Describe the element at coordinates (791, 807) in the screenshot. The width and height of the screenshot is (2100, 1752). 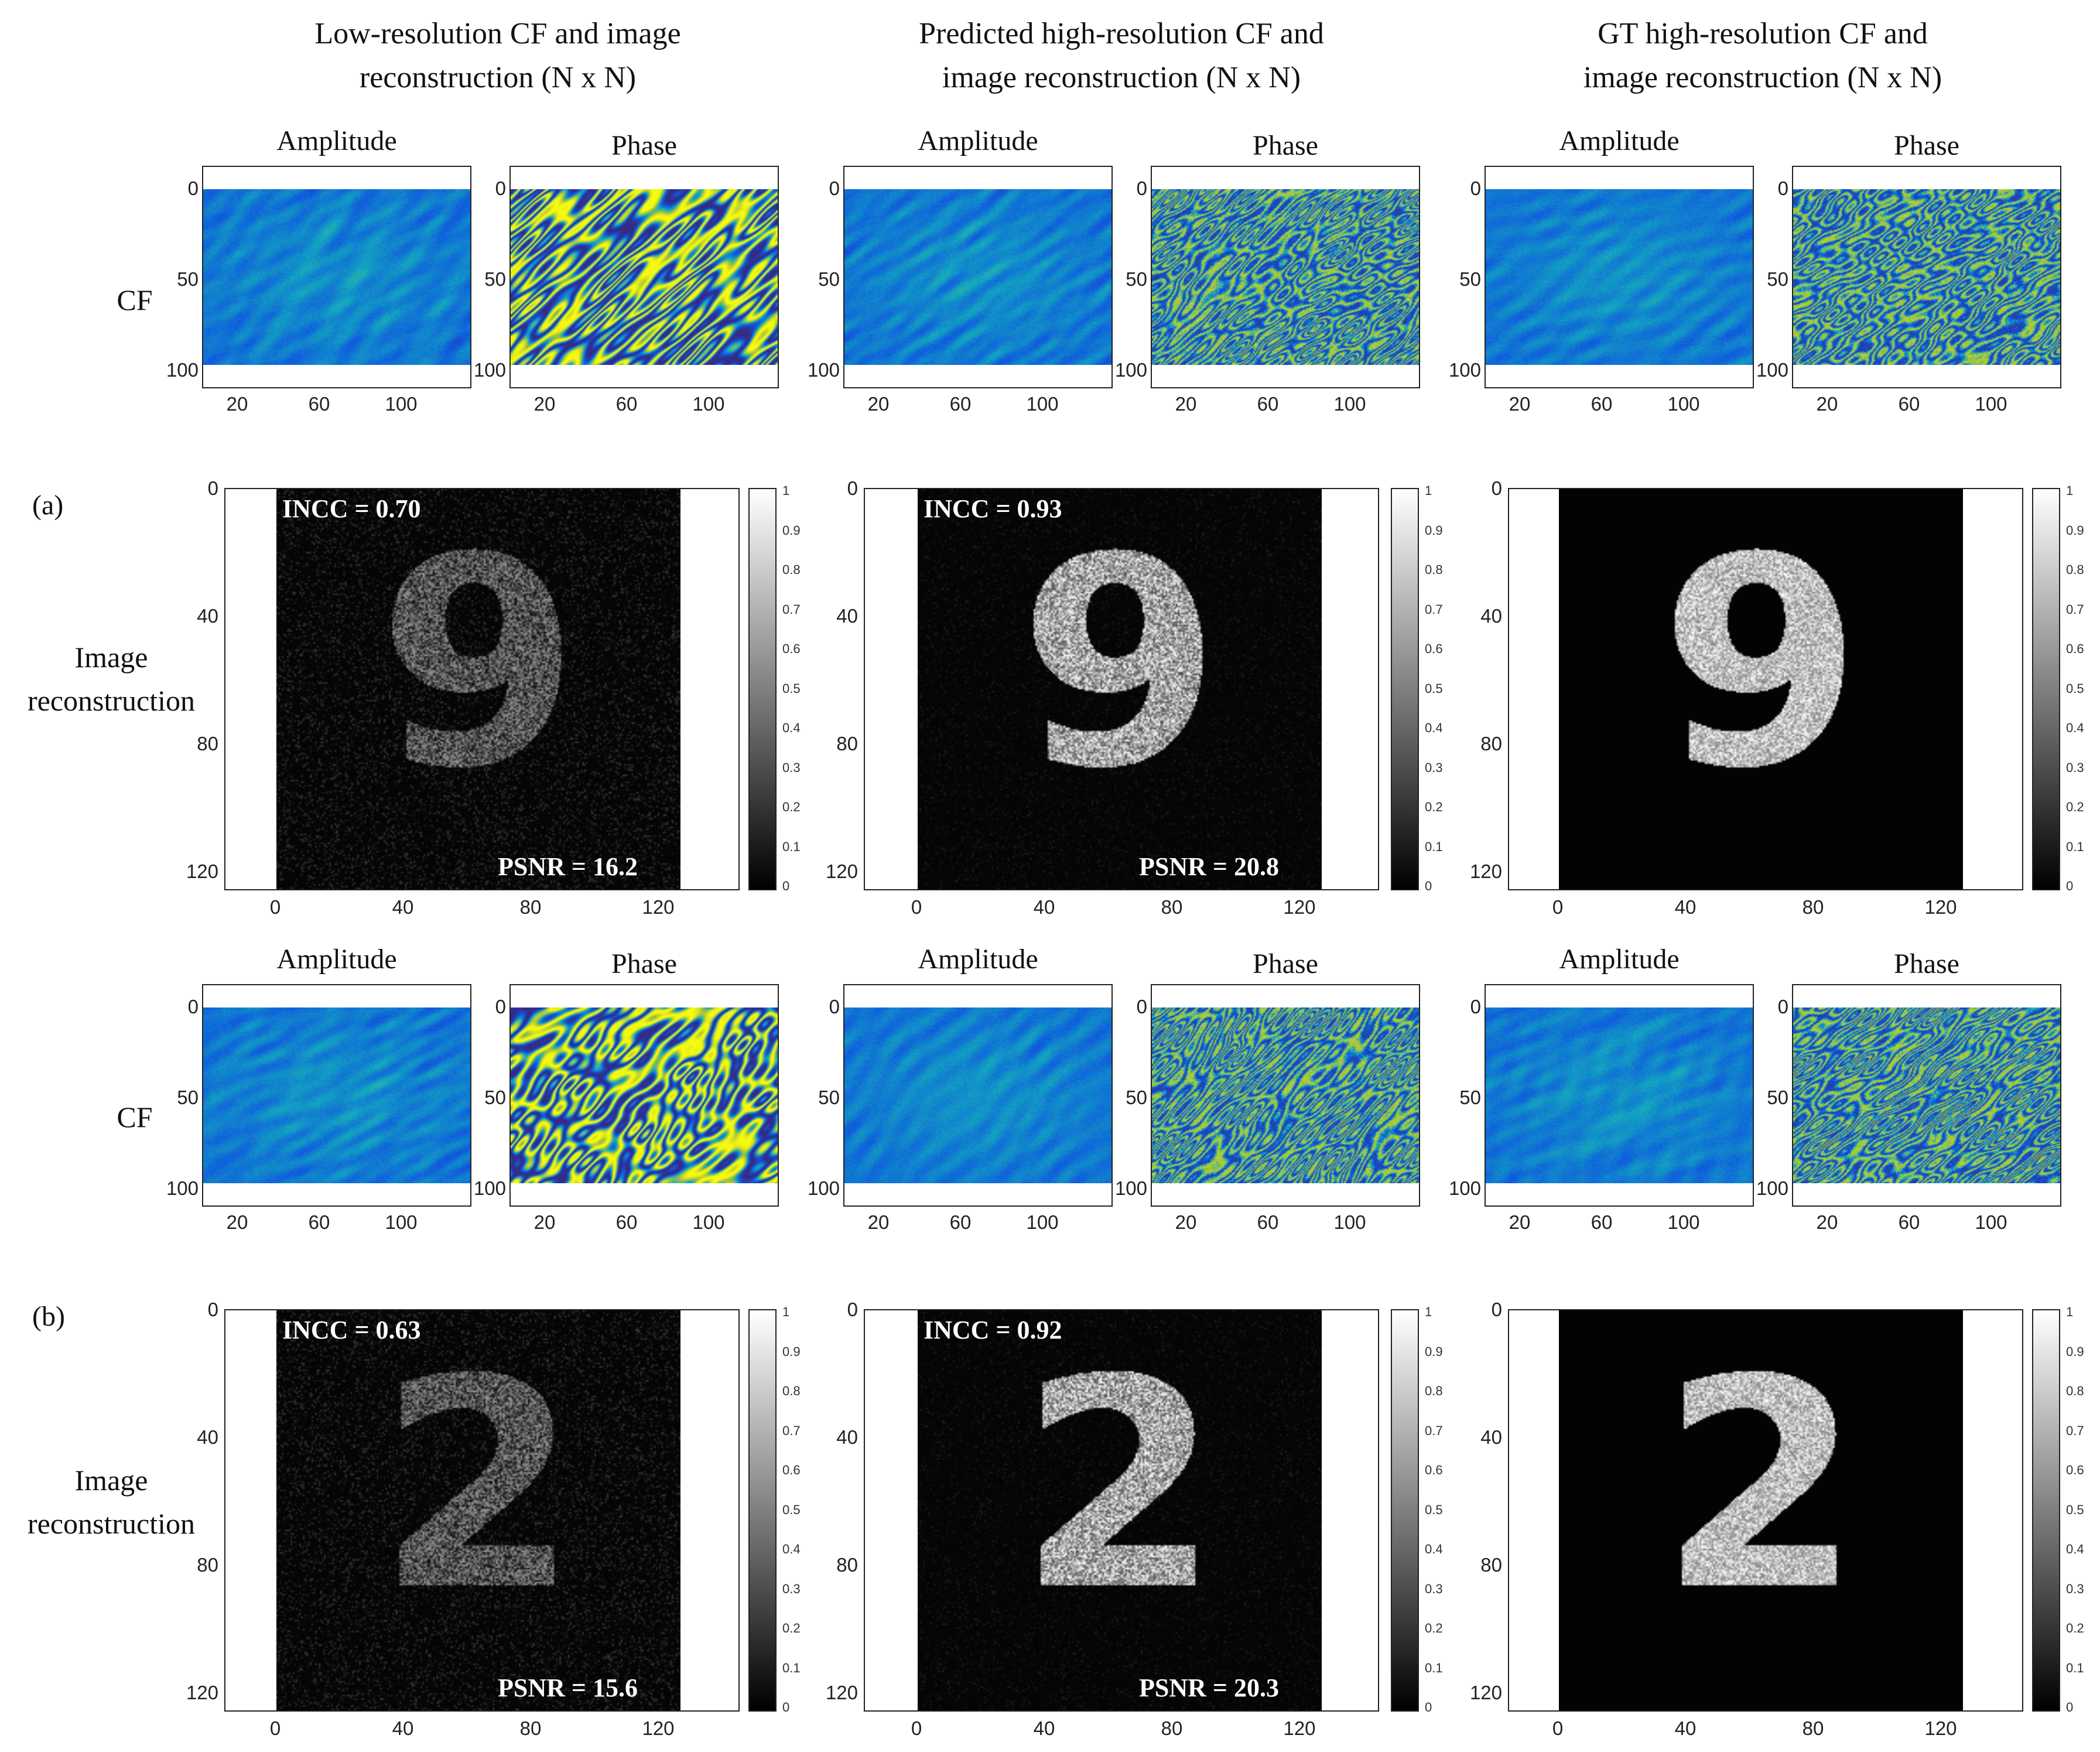
I see `colorbar-tick: 0.2` at that location.